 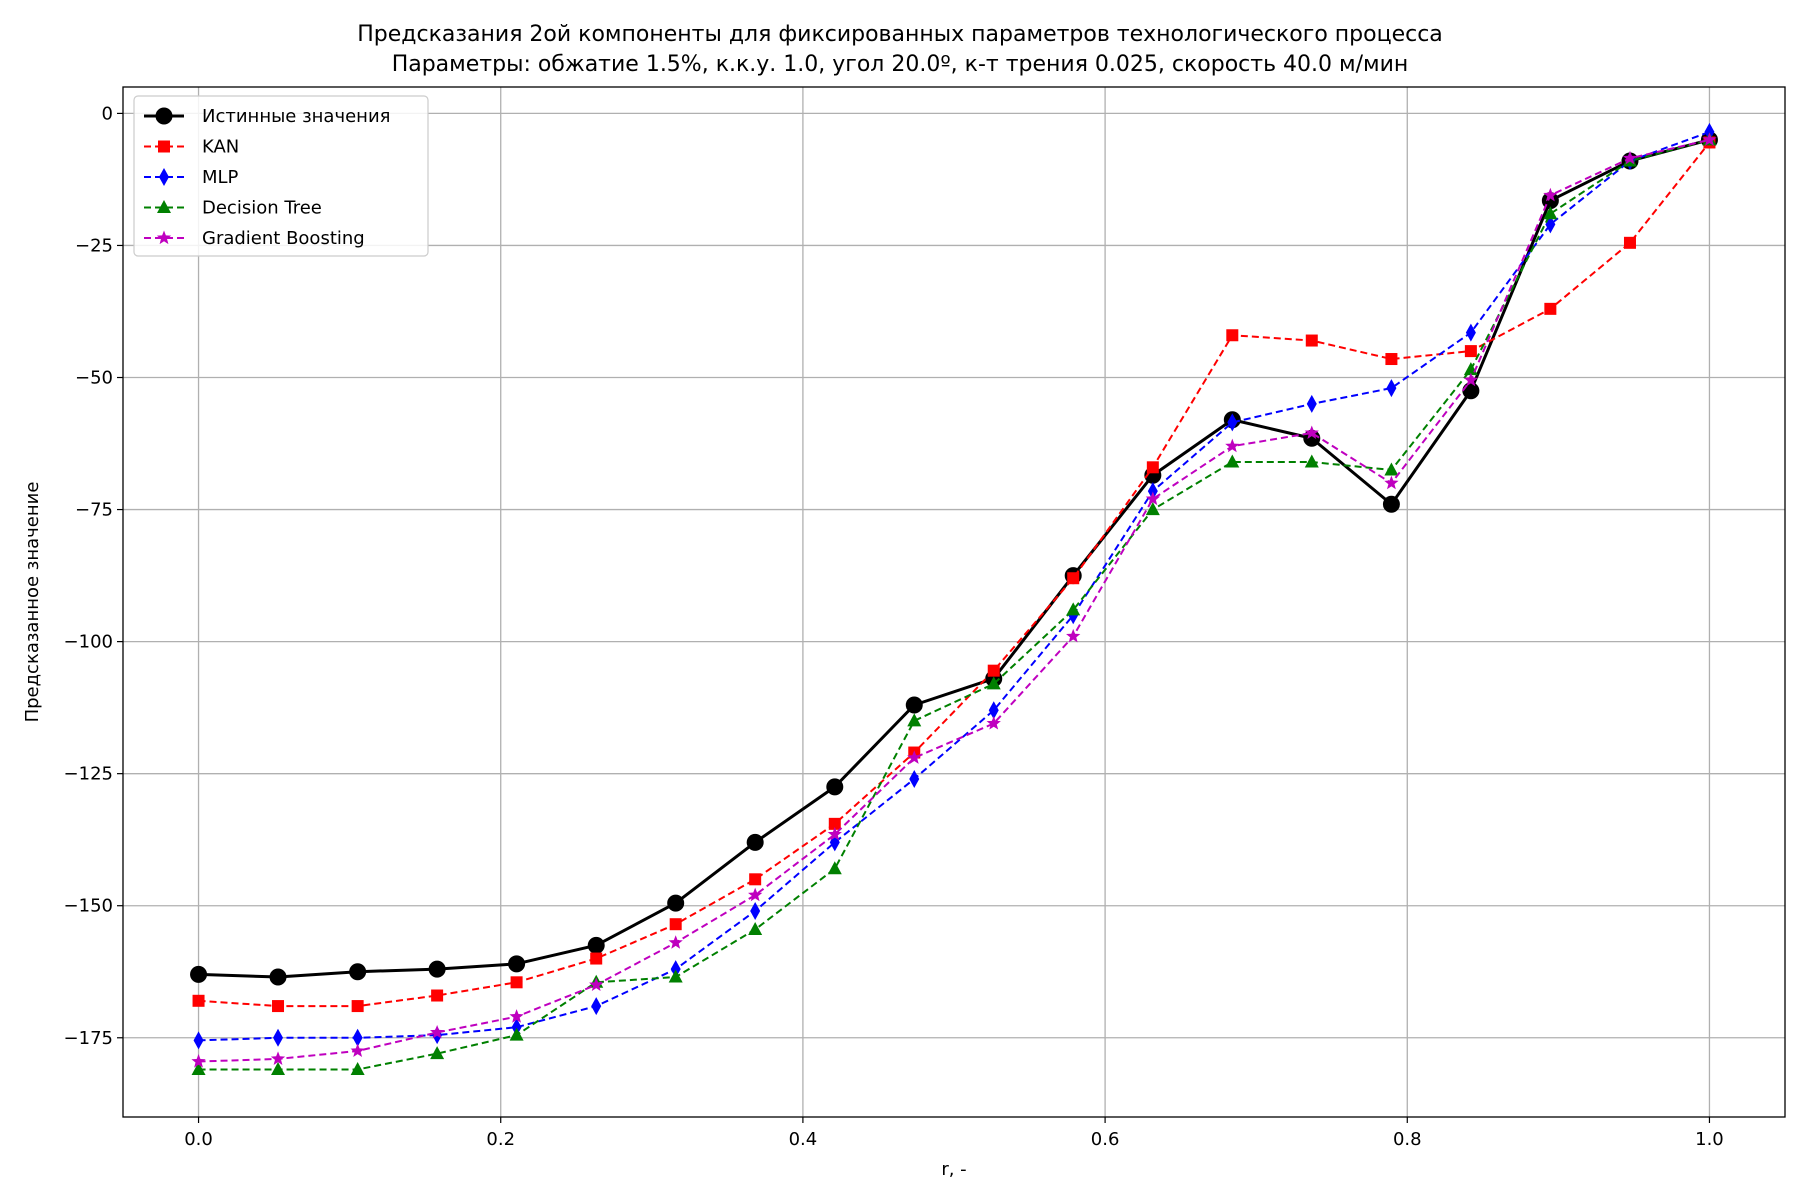 What do you see at coordinates (1105, 1139) in the screenshot?
I see `x-tick-label: 0.6` at bounding box center [1105, 1139].